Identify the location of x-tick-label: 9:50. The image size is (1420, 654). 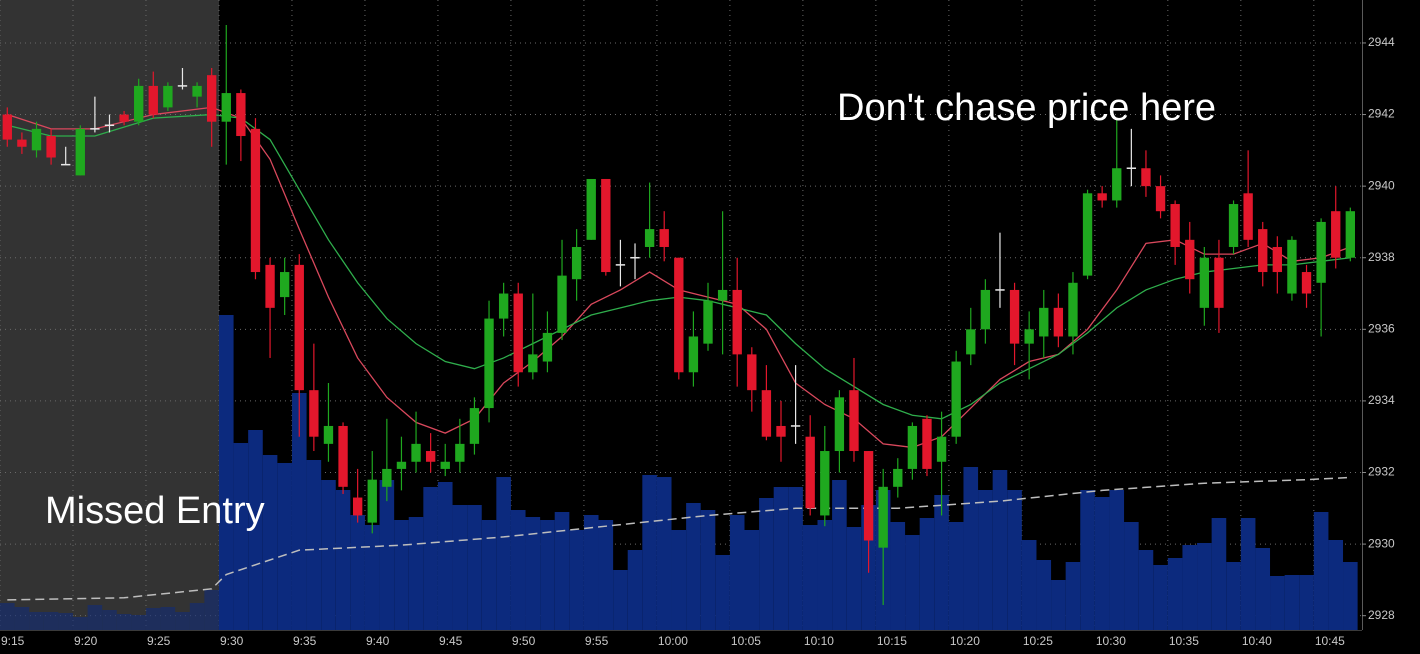
(524, 641).